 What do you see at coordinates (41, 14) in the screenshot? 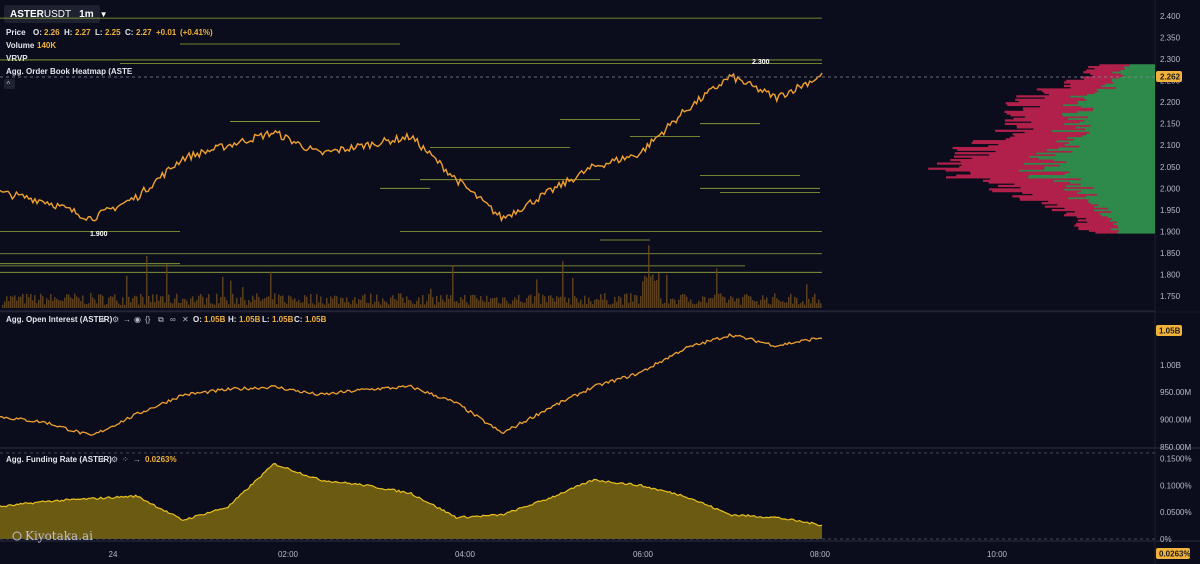
I see `symbol-name: ASTERUSDT` at bounding box center [41, 14].